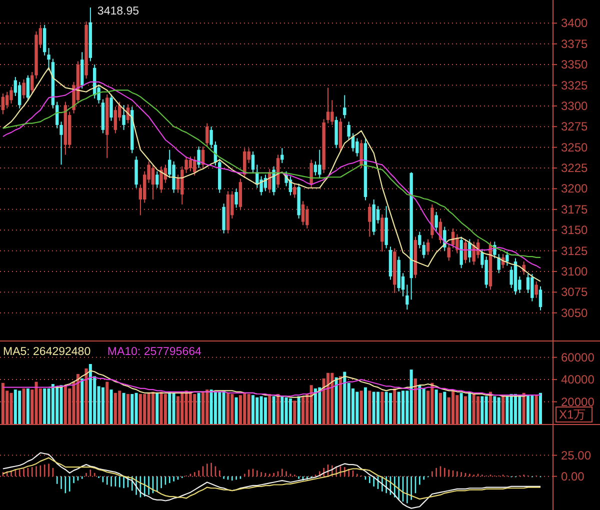 The height and width of the screenshot is (510, 600). Describe the element at coordinates (578, 357) in the screenshot. I see `y-tick-label: 60000` at that location.